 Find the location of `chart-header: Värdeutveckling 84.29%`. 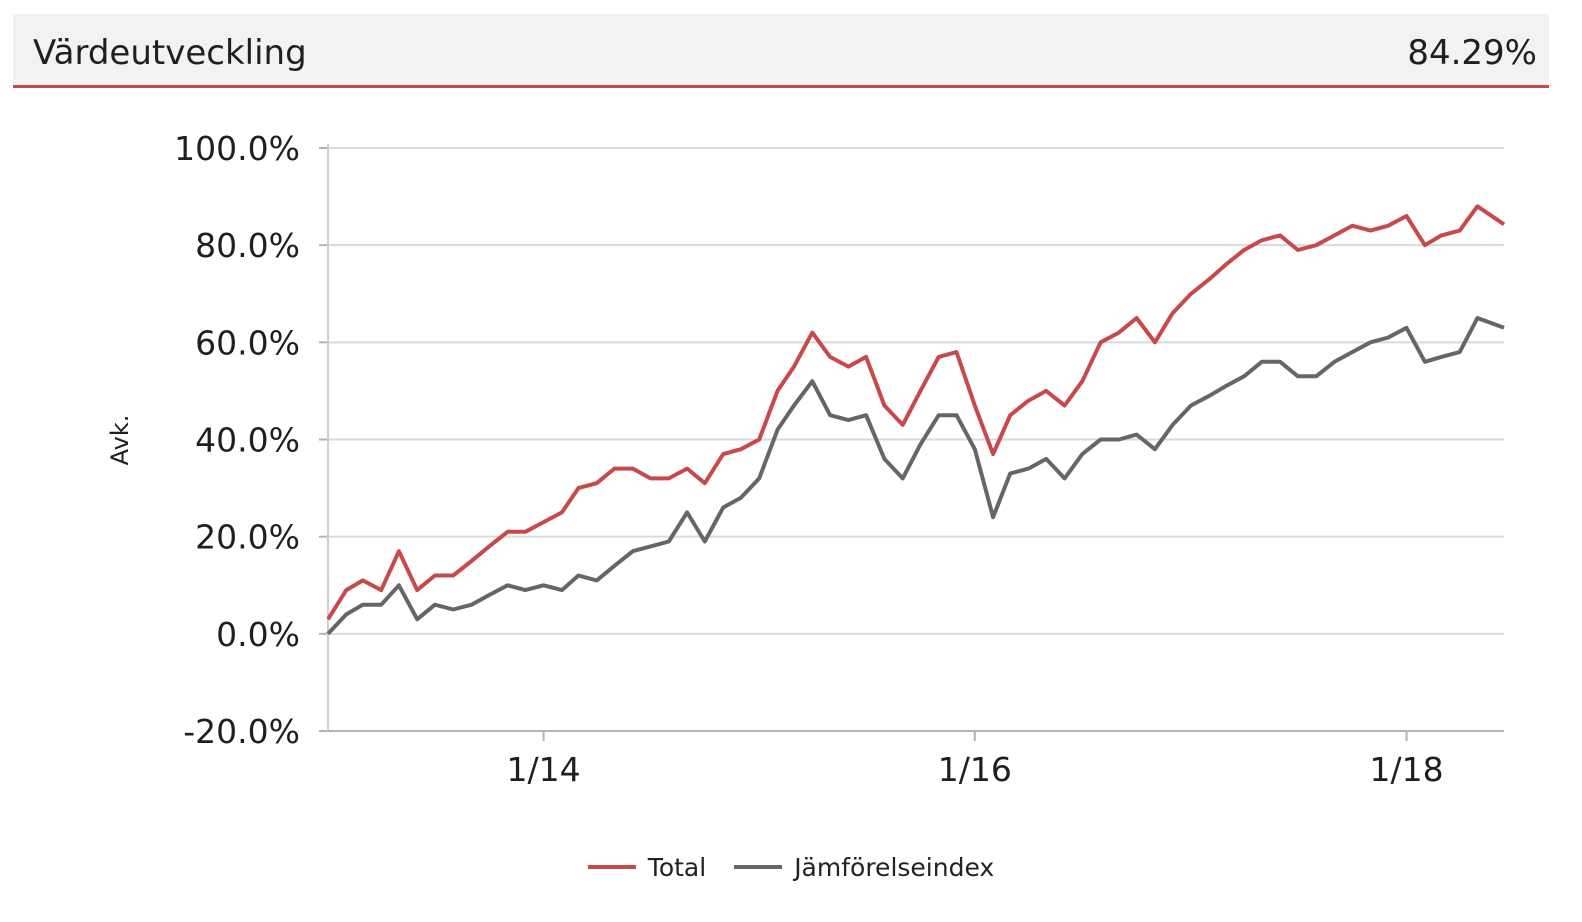

chart-header: Värdeutveckling 84.29% is located at coordinates (781, 51).